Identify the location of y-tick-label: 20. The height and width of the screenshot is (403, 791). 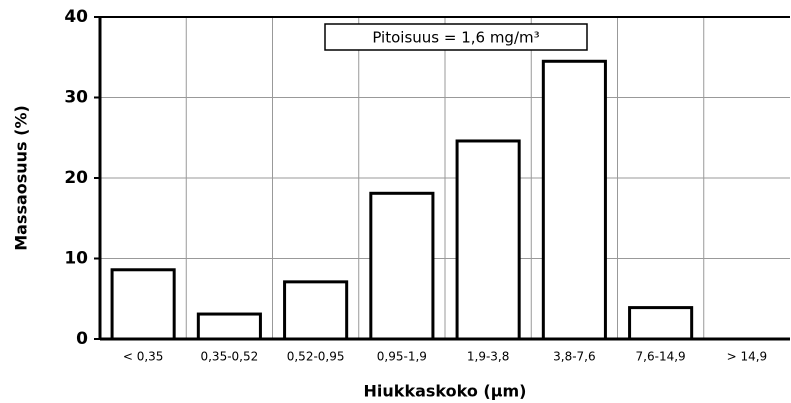
(76, 178).